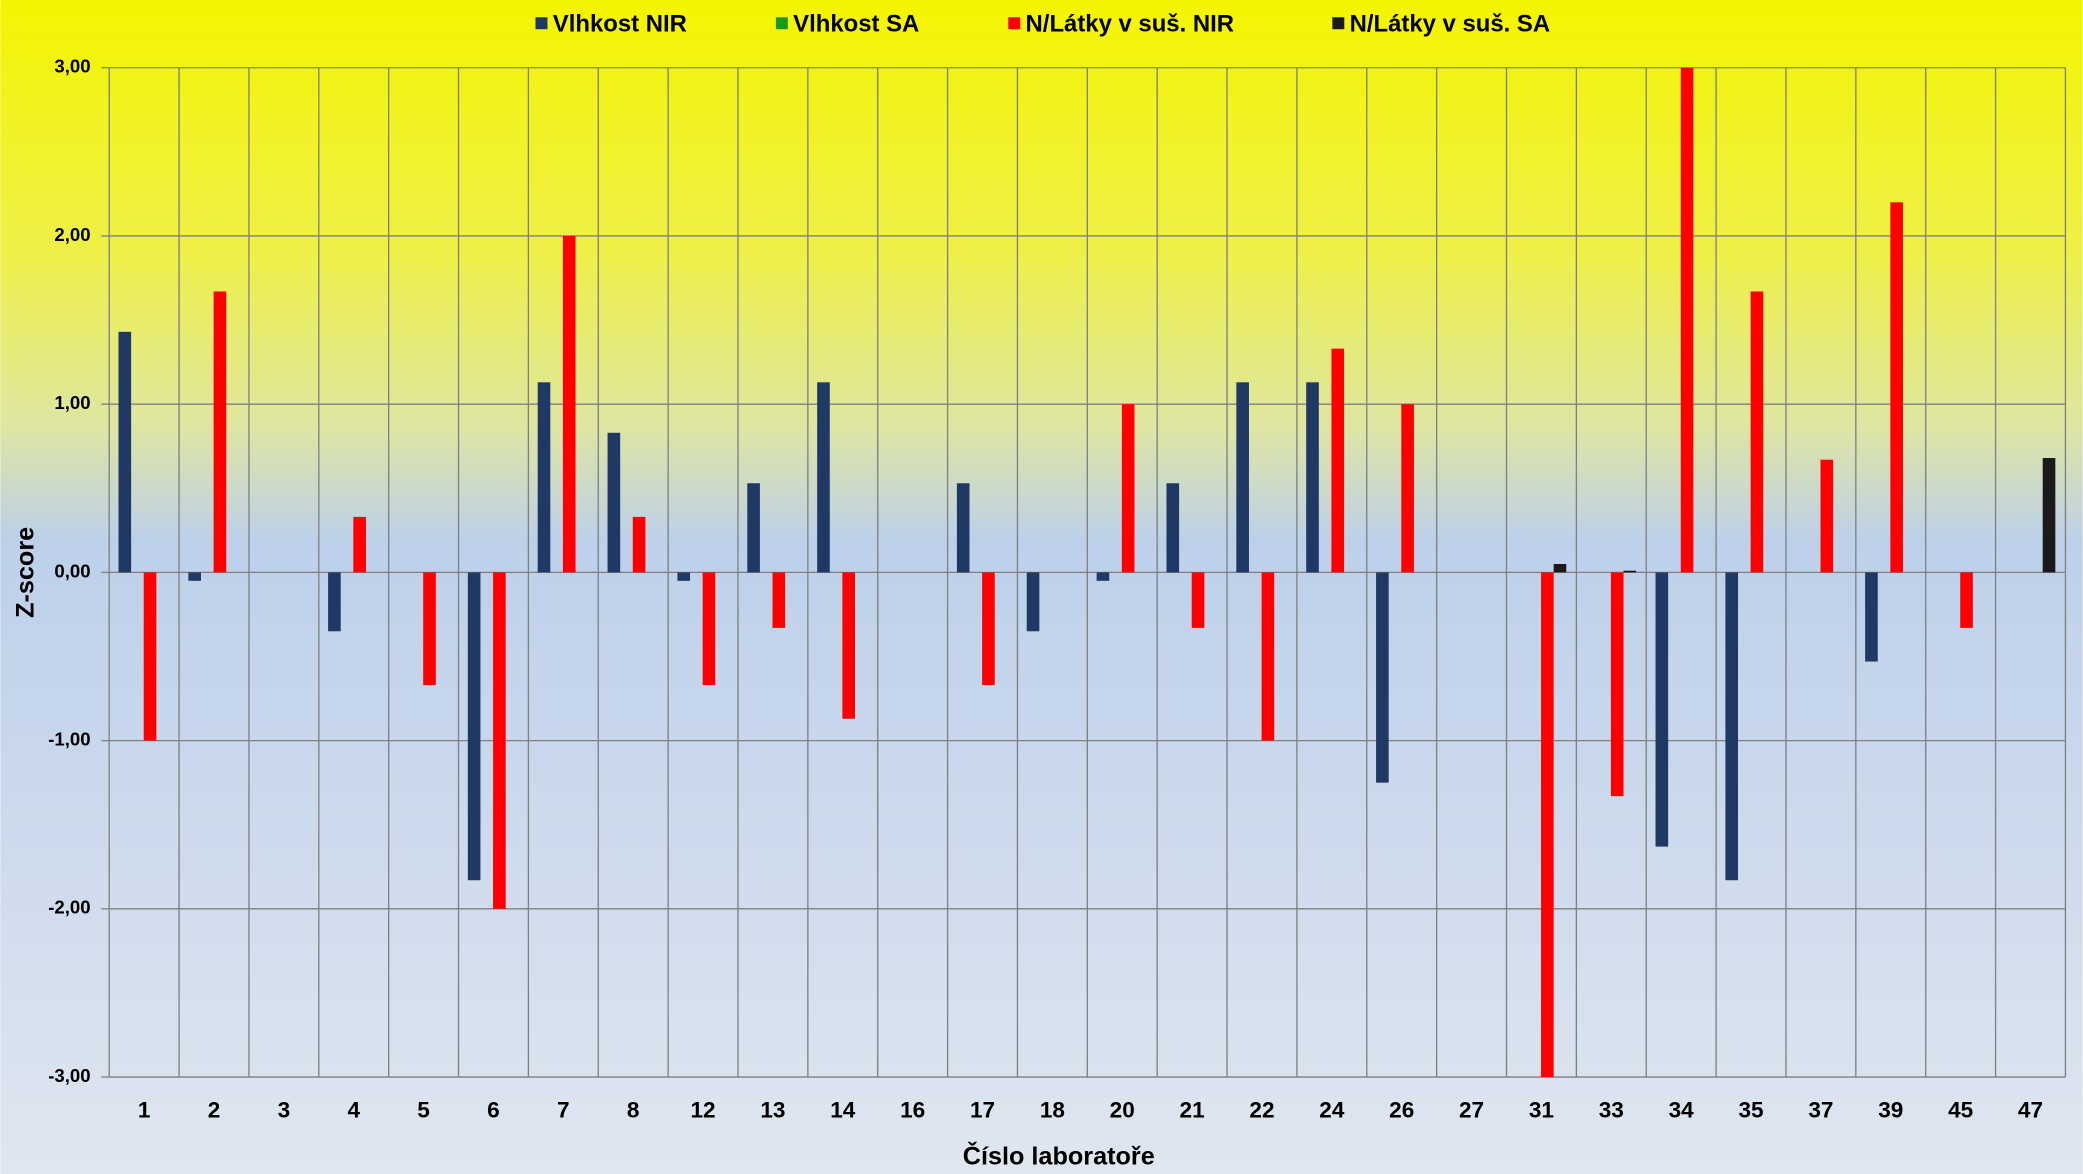 This screenshot has width=2083, height=1174. Describe the element at coordinates (703, 1110) in the screenshot. I see `x-tick-label: 12` at that location.